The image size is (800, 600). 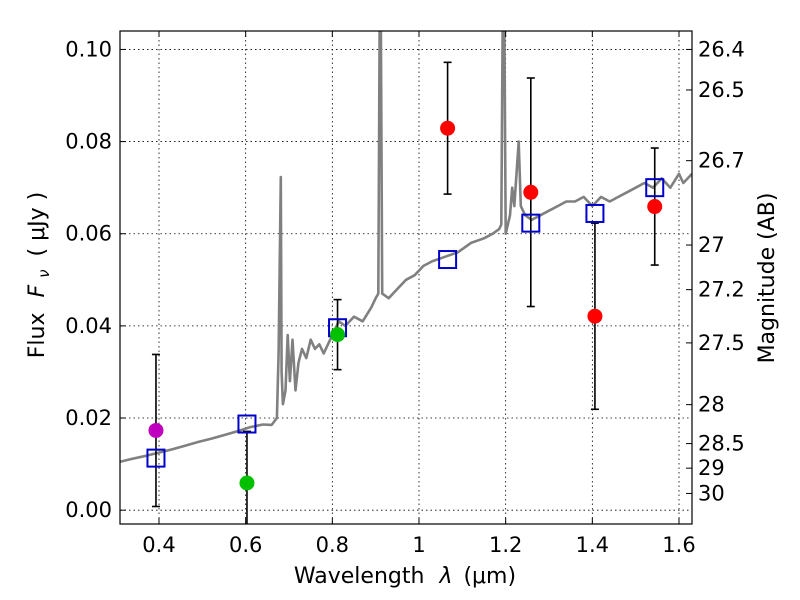 What do you see at coordinates (448, 128) in the screenshot?
I see `observed-point-Y` at bounding box center [448, 128].